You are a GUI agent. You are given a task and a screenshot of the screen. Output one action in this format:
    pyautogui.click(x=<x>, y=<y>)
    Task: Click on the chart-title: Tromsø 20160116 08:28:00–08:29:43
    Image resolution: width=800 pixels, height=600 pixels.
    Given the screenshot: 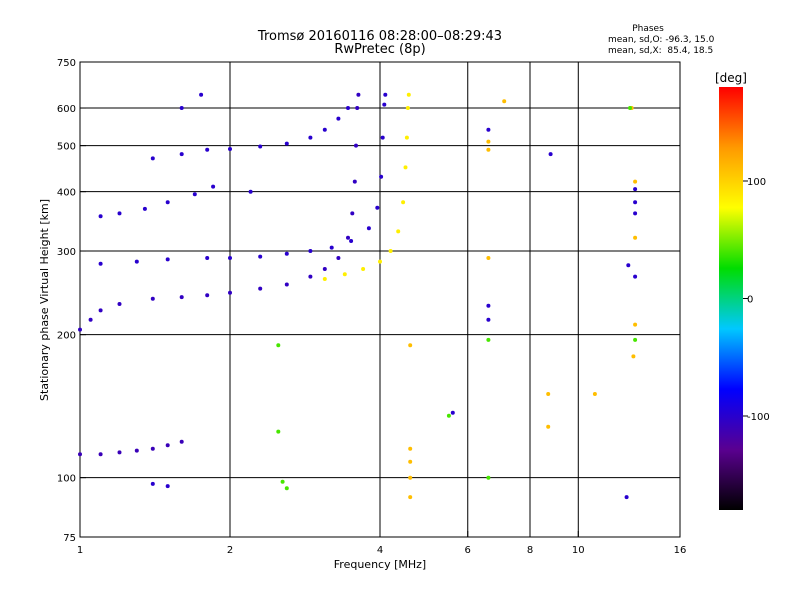 What is the action you would take?
    pyautogui.click(x=379, y=36)
    